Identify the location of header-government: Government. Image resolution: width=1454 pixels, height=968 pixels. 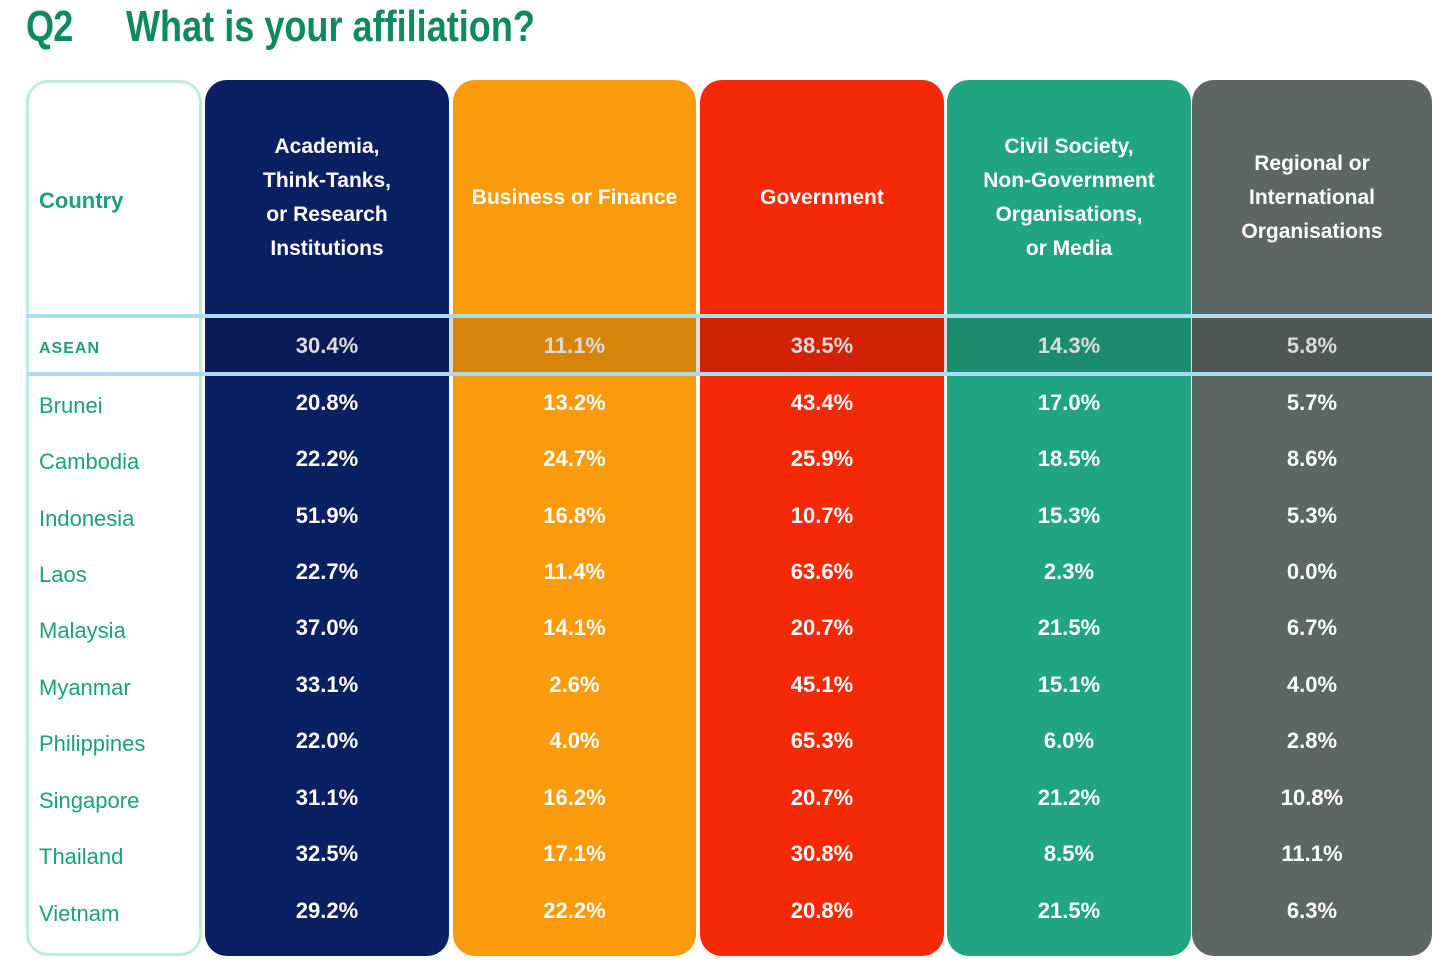
(822, 197).